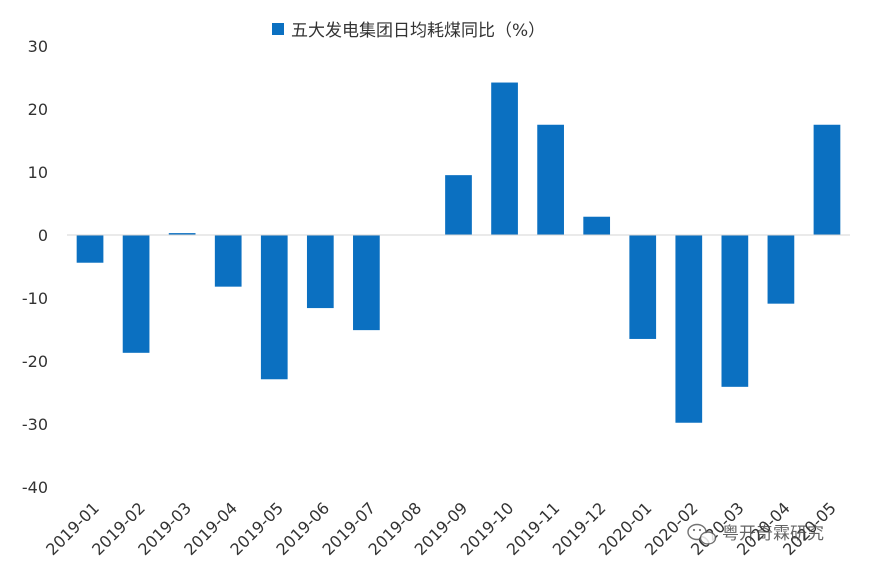 Image resolution: width=878 pixels, height=571 pixels. I want to click on y-tick-label: -10, so click(35, 298).